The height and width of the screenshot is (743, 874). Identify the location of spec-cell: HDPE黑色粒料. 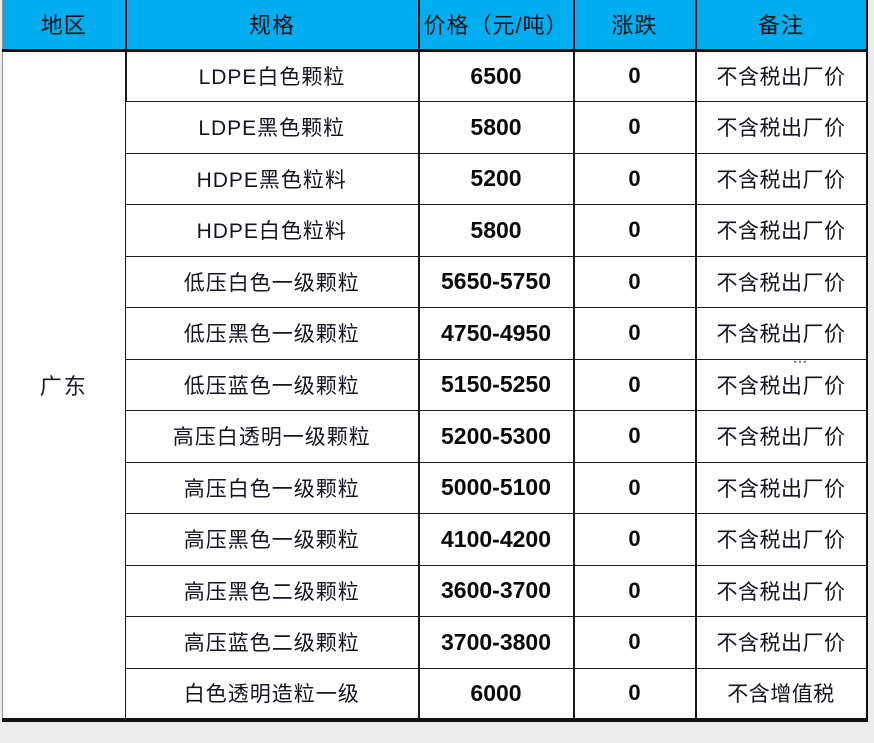
(272, 178).